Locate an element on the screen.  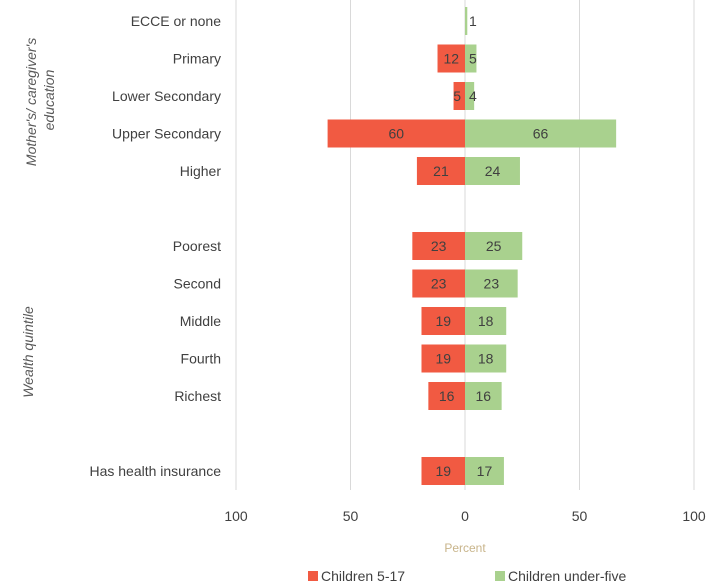
data-label-children-5-17-richest: 16 is located at coordinates (447, 396).